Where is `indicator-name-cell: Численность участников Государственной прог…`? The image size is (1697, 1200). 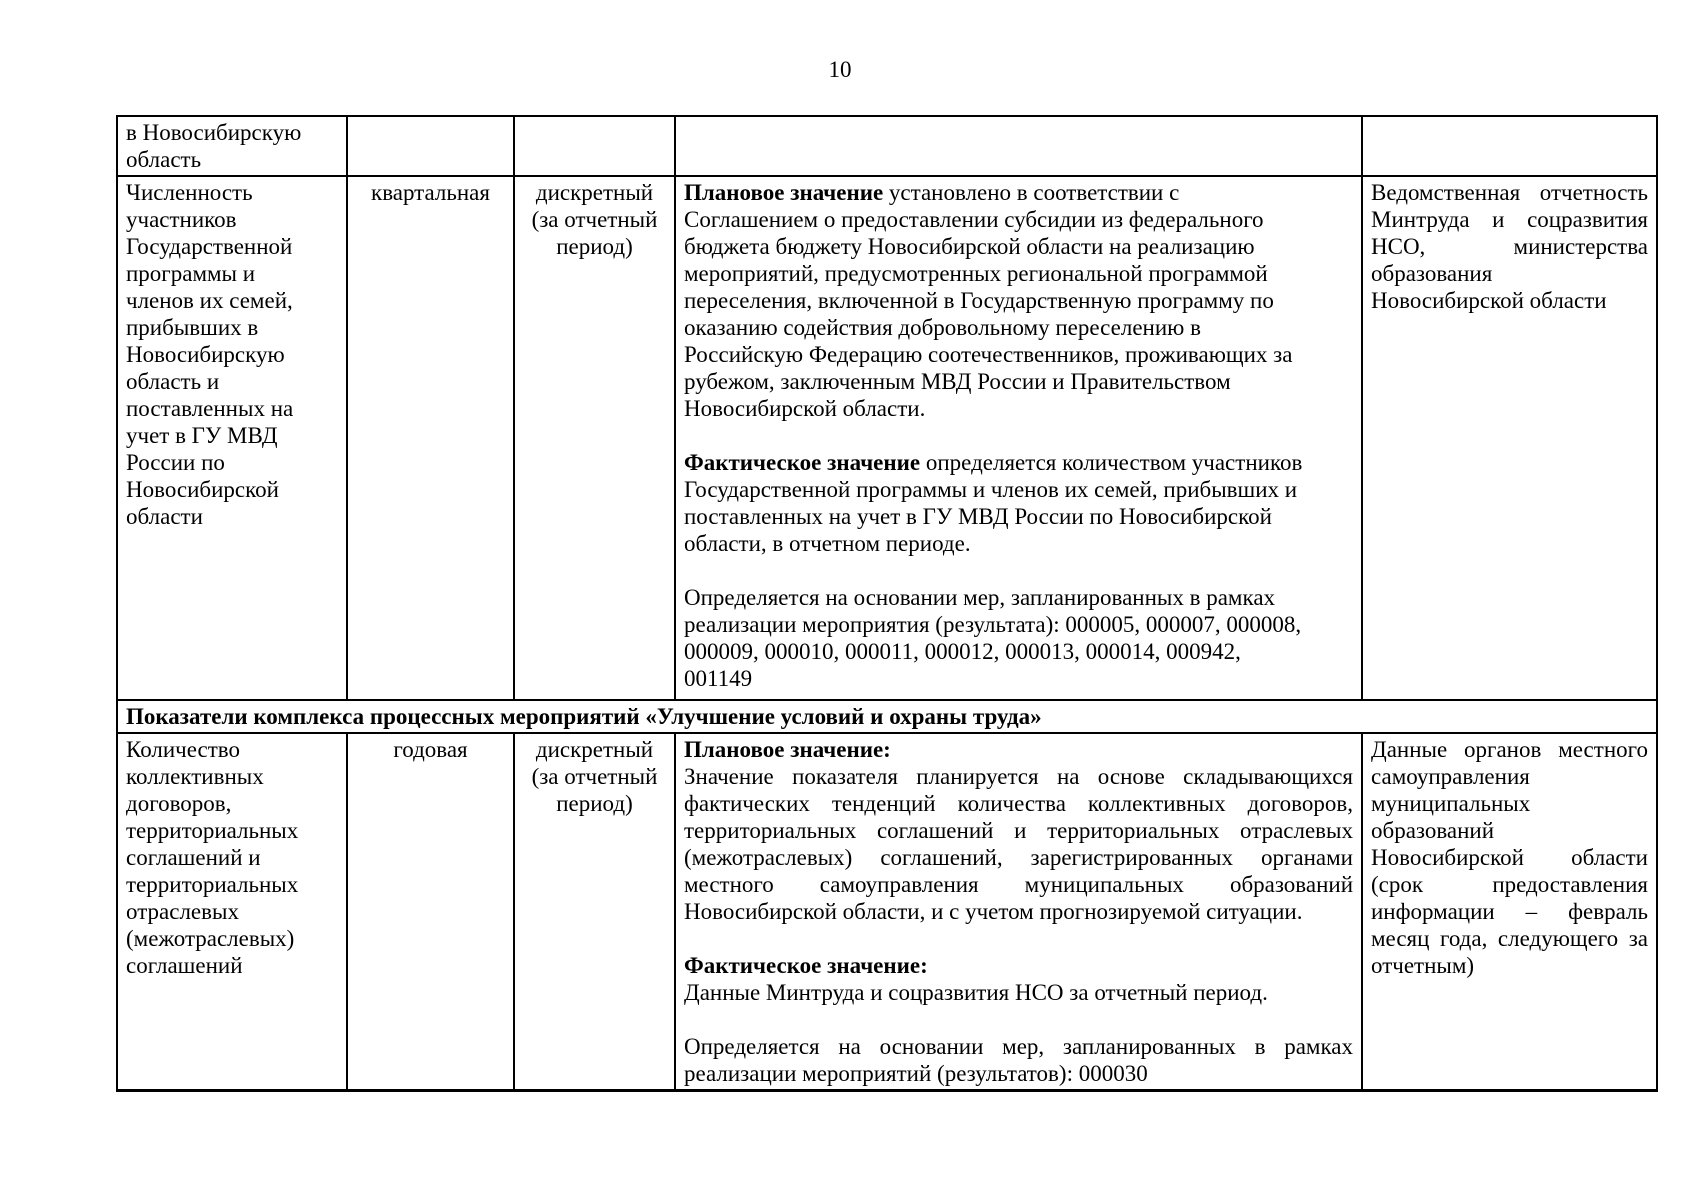 indicator-name-cell: Численность участников Государственной прог… is located at coordinates (232, 438).